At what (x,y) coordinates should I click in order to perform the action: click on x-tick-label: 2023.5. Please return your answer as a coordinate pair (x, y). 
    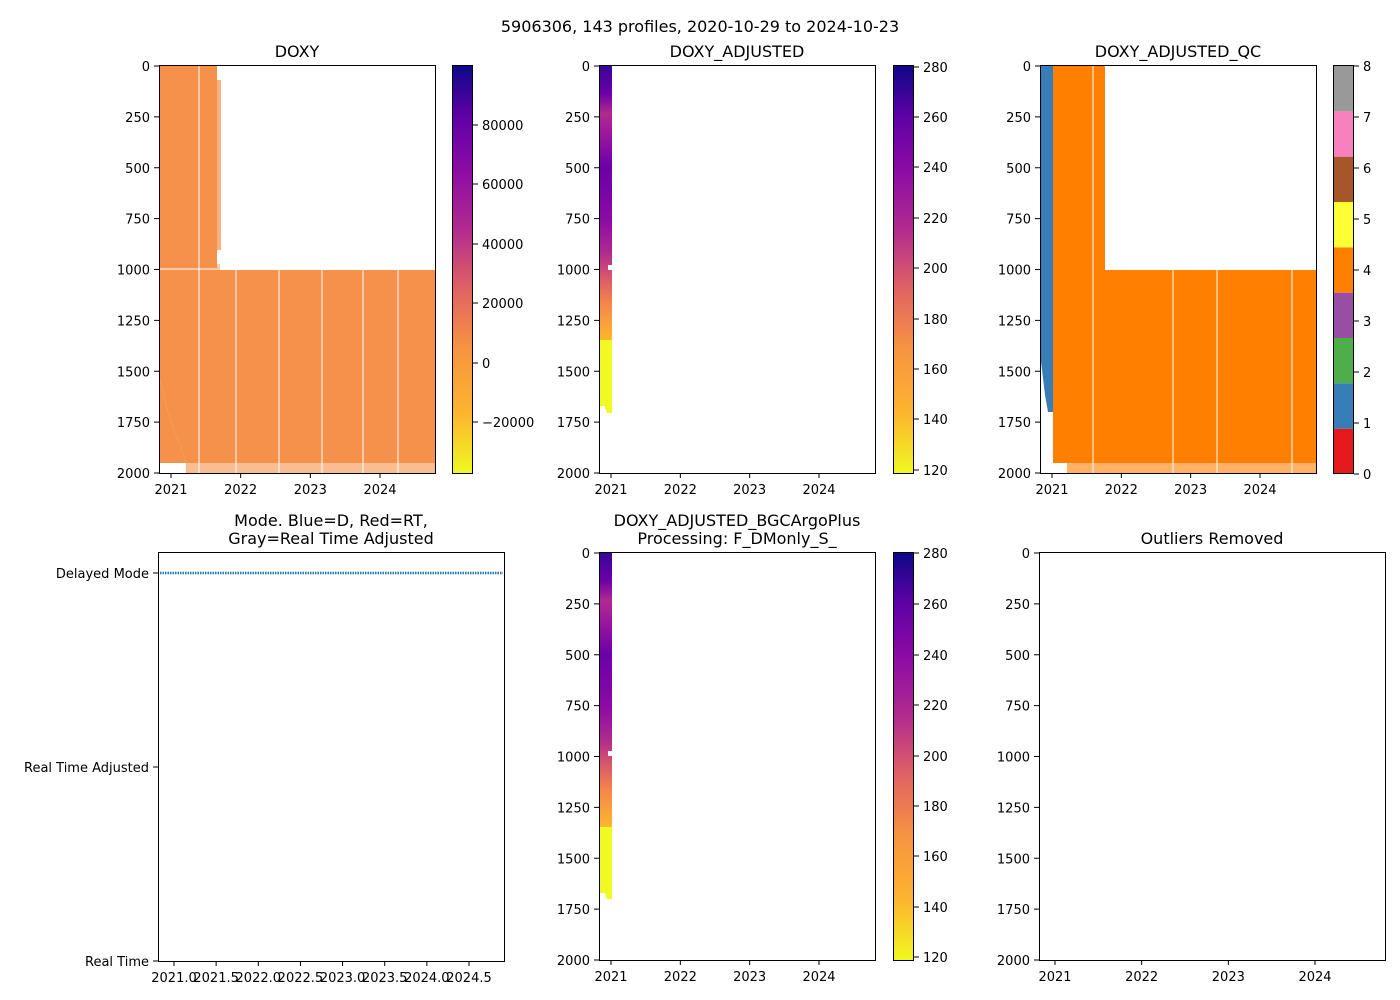
    Looking at the image, I should click on (385, 978).